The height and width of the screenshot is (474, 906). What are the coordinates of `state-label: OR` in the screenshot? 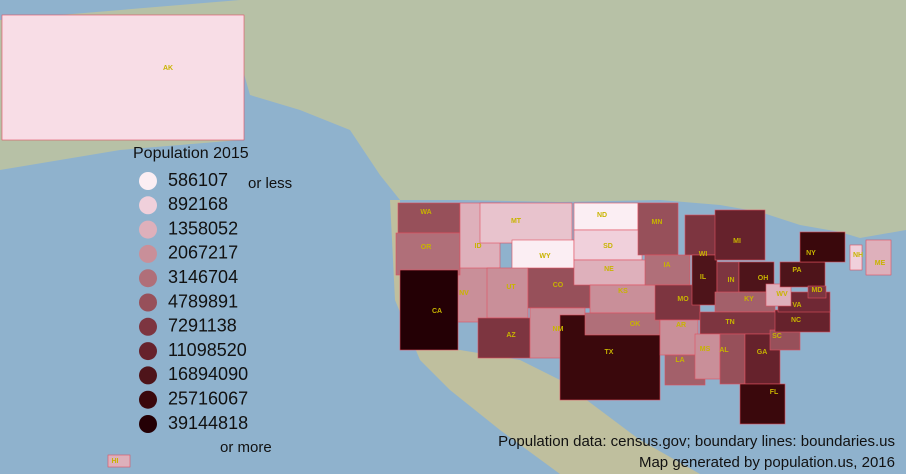 It's located at (426, 247).